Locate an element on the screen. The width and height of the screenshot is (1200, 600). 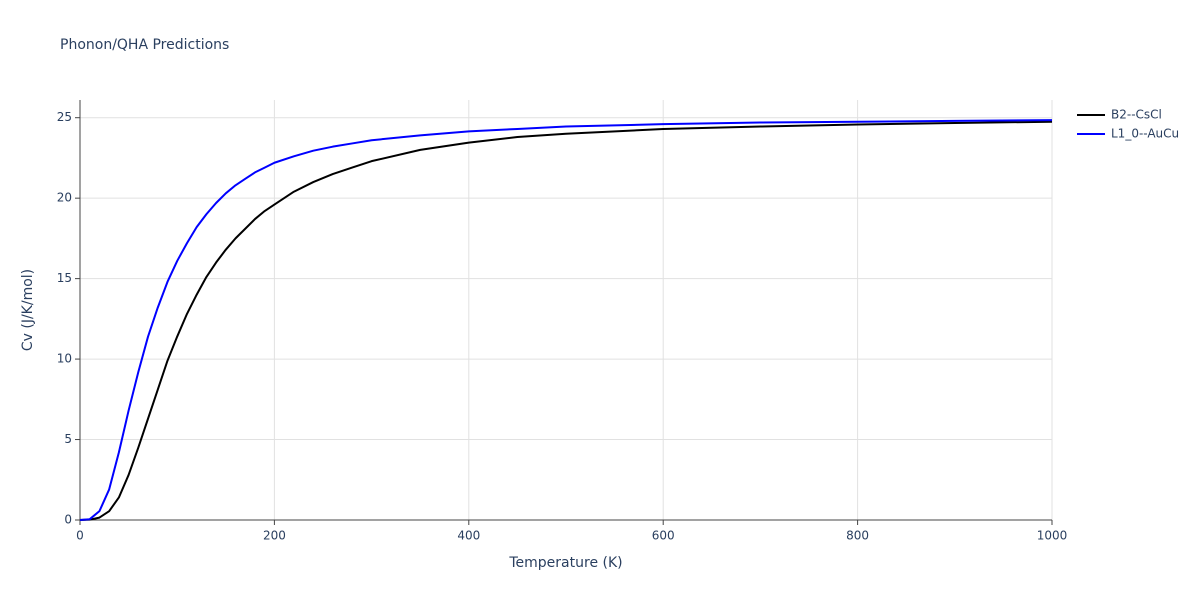
x-tick-label: 600 is located at coordinates (663, 536).